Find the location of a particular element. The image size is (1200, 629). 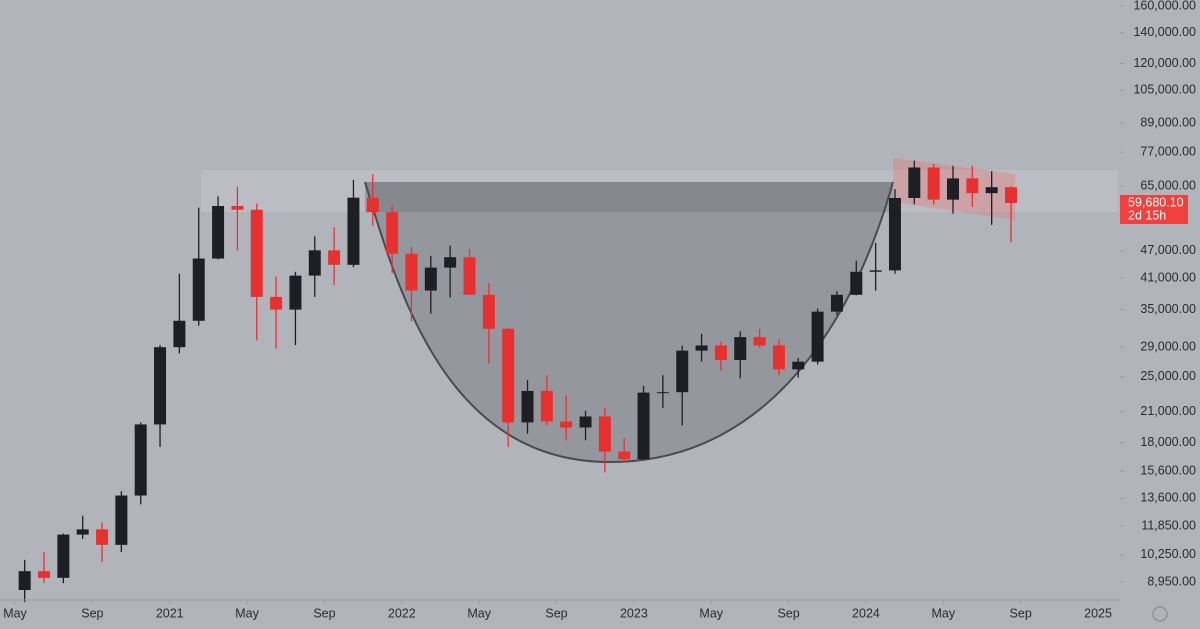

y-tick-label: 65,000.00 is located at coordinates (1168, 185).